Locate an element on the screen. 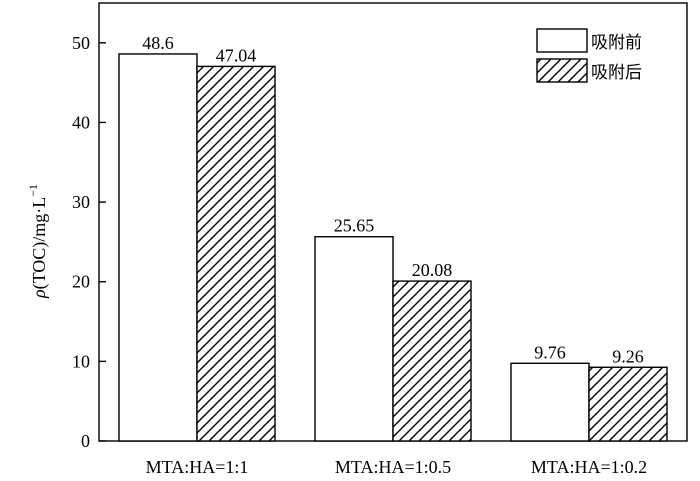  y-tick-label: 0 is located at coordinates (85, 441).